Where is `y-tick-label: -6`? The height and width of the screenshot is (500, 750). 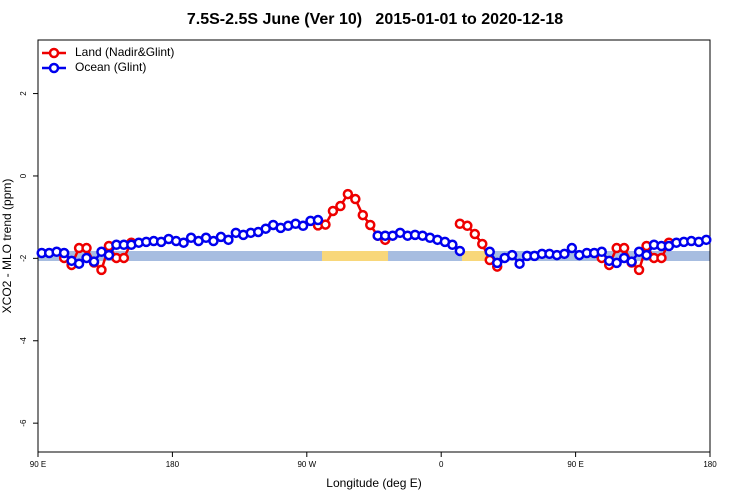
y-tick-label: -6 is located at coordinates (23, 423).